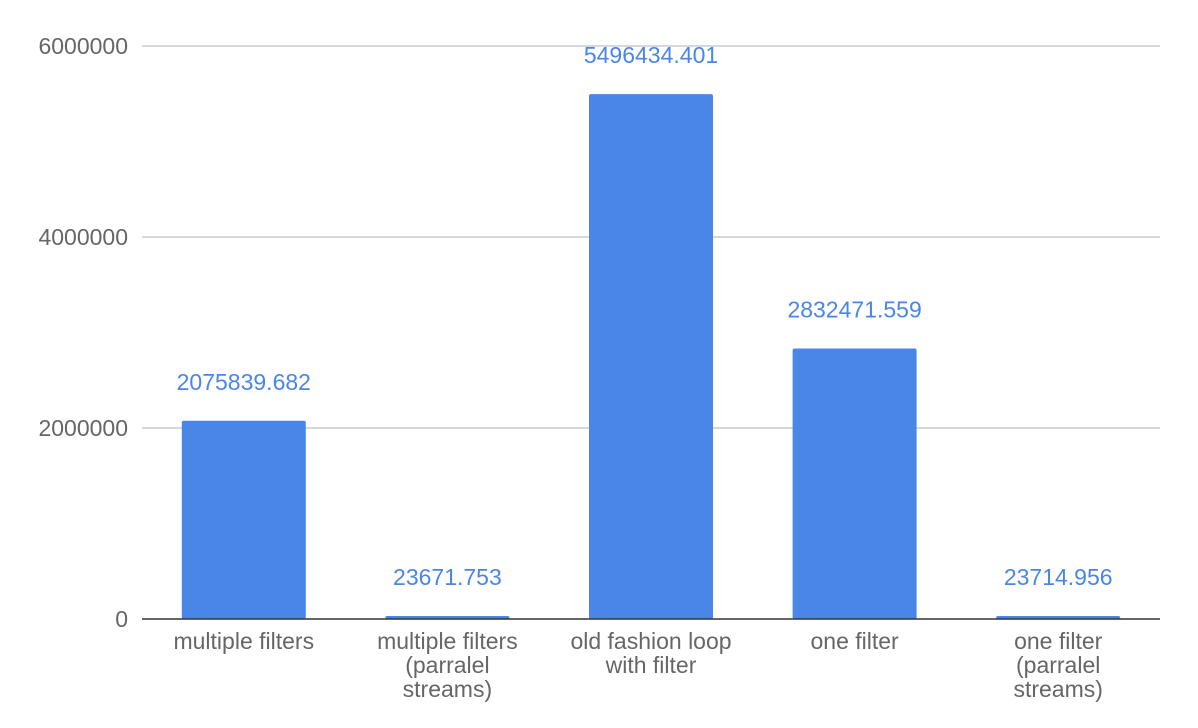 Image resolution: width=1198 pixels, height=728 pixels. What do you see at coordinates (1058, 577) in the screenshot?
I see `data-label: 23714.956` at bounding box center [1058, 577].